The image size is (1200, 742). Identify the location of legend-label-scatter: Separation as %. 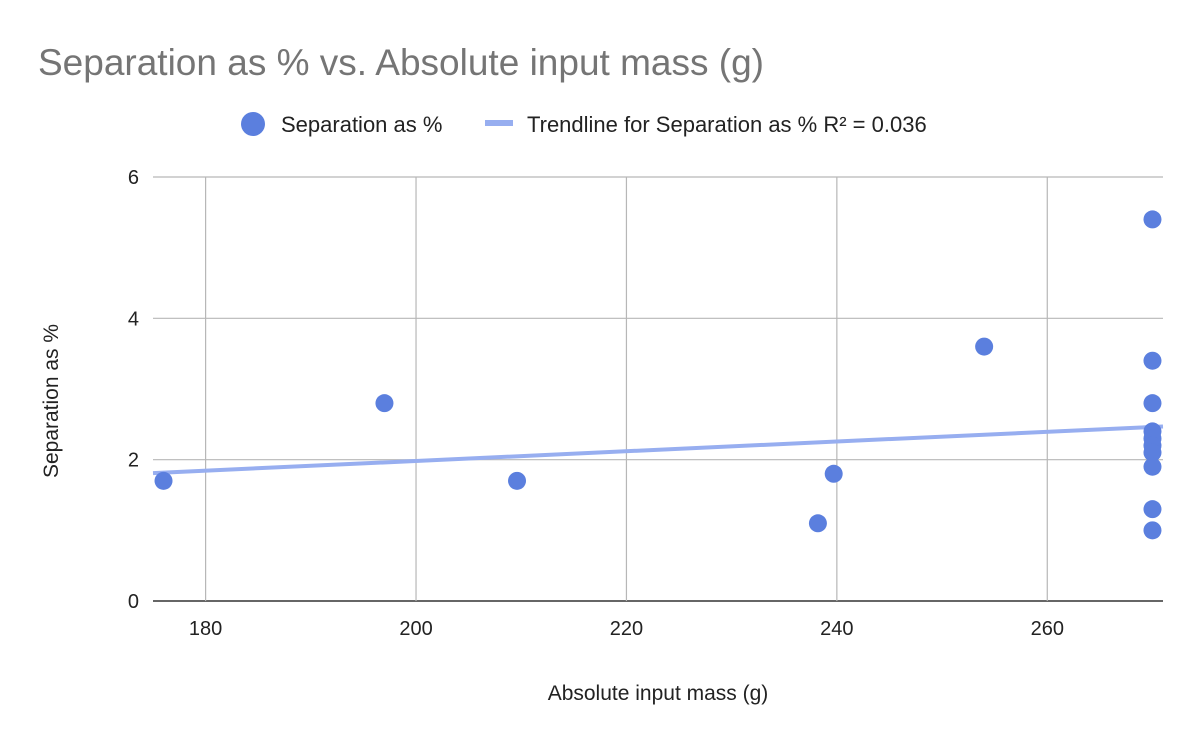
(361, 124).